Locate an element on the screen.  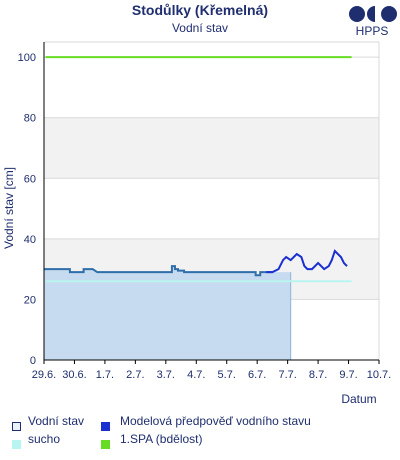
x-tick-label: 4.7. is located at coordinates (196, 375).